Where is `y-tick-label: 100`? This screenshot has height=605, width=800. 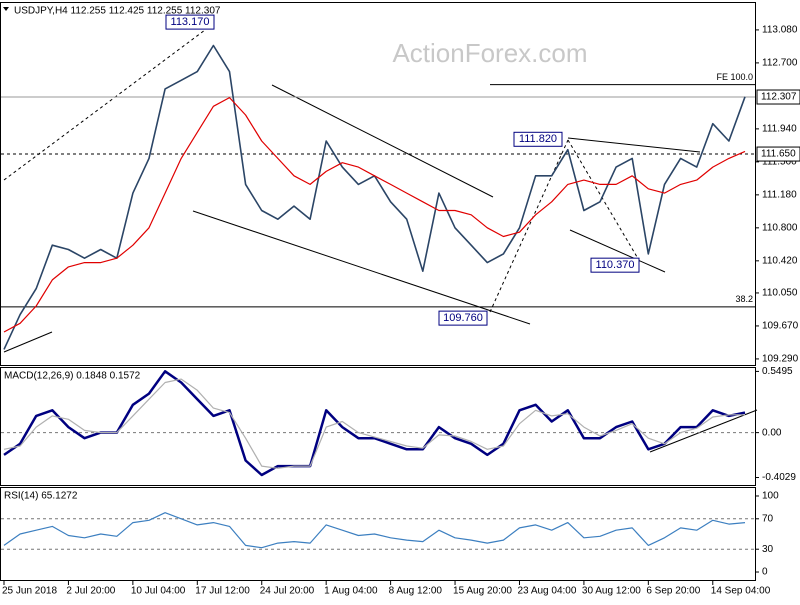 y-tick-label: 100 is located at coordinates (770, 496).